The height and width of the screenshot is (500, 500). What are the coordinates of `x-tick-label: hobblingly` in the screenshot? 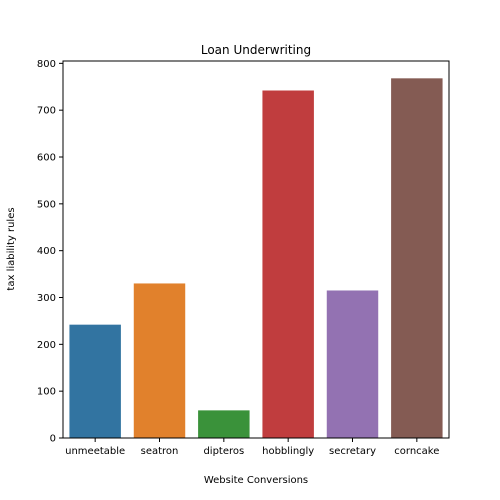 It's located at (288, 451).